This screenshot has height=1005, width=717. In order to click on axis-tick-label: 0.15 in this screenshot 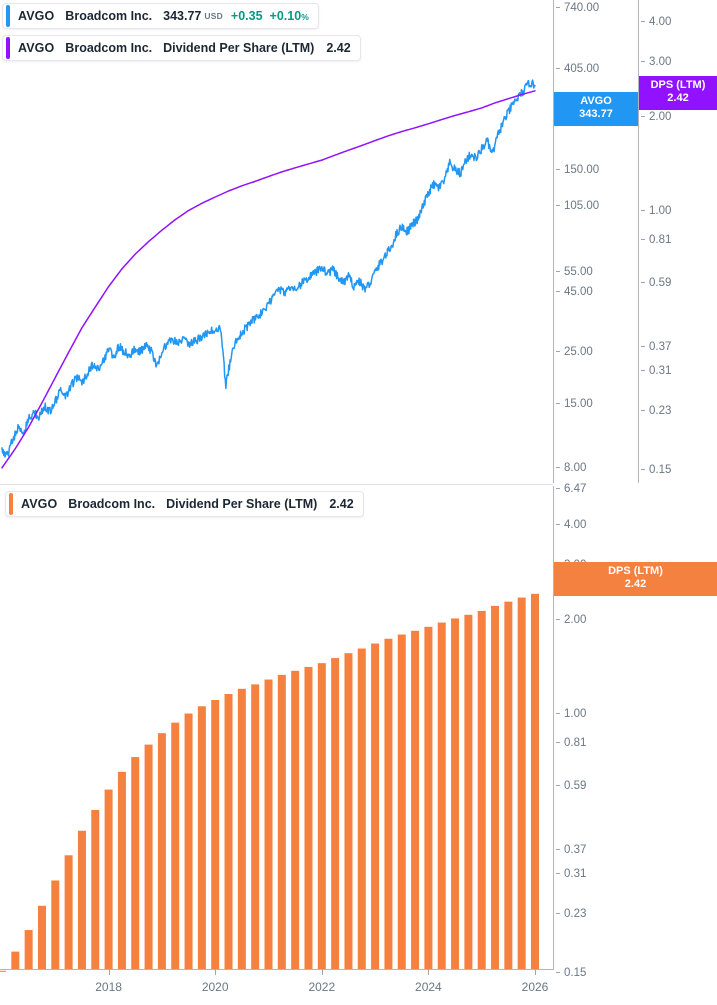, I will do `click(656, 469)`.